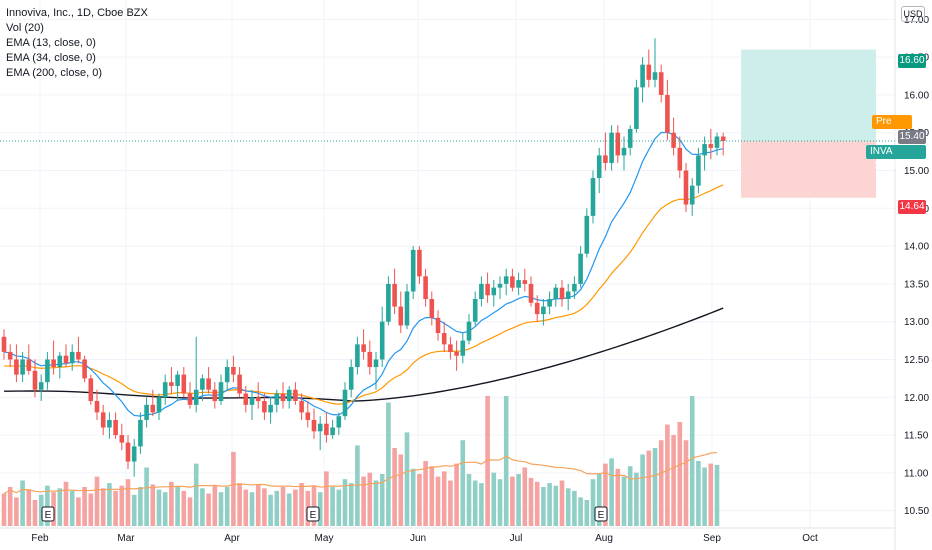 The height and width of the screenshot is (550, 932). What do you see at coordinates (913, 14) in the screenshot?
I see `currency-button: USD` at bounding box center [913, 14].